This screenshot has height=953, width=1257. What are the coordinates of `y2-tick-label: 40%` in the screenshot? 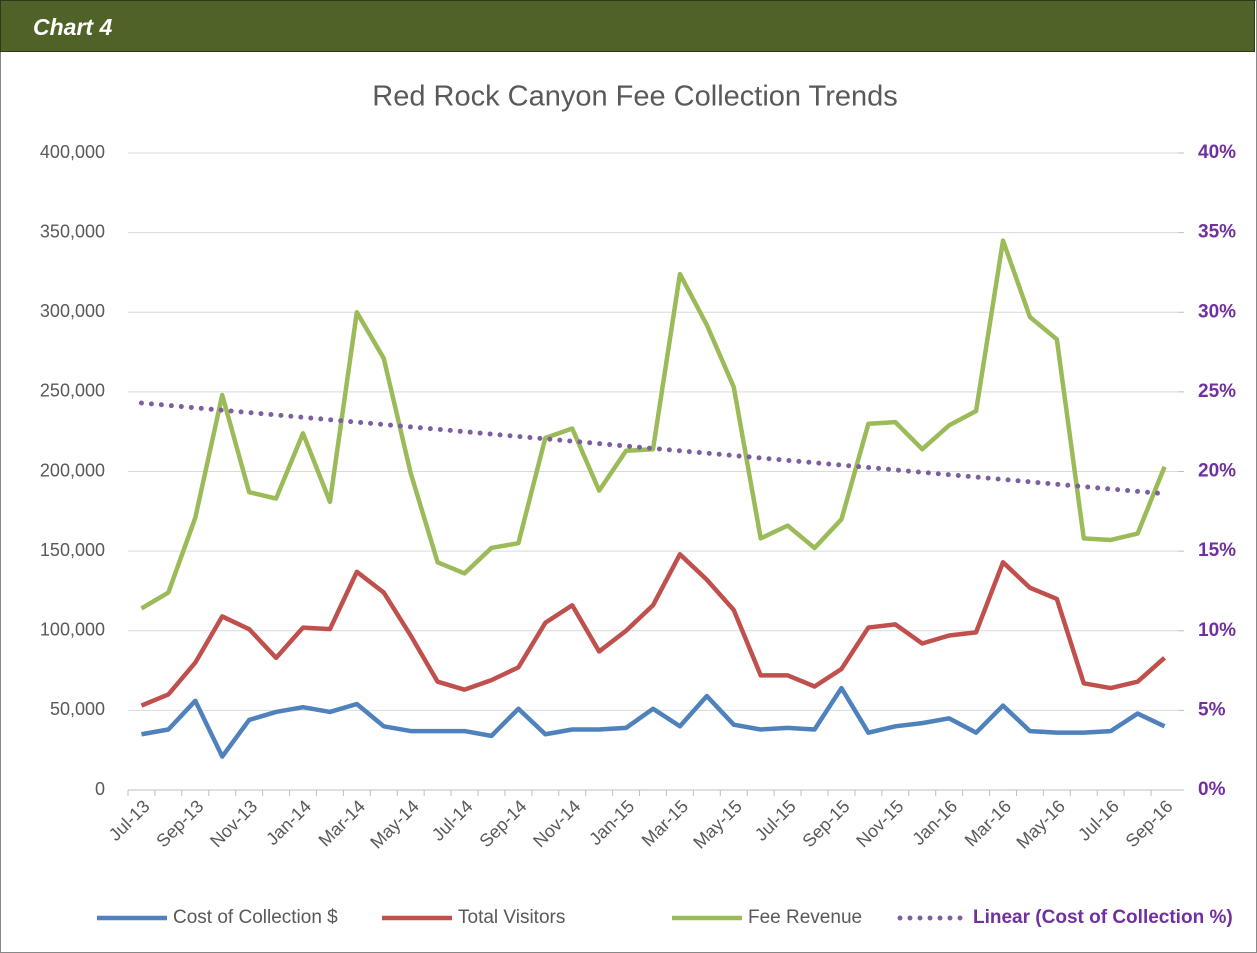 It's located at (1217, 152).